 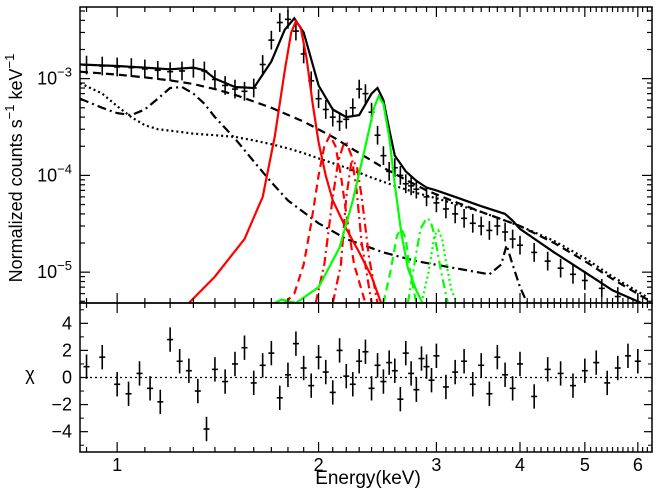 I want to click on y-tick-label: 10⁻⁵, so click(x=54, y=270).